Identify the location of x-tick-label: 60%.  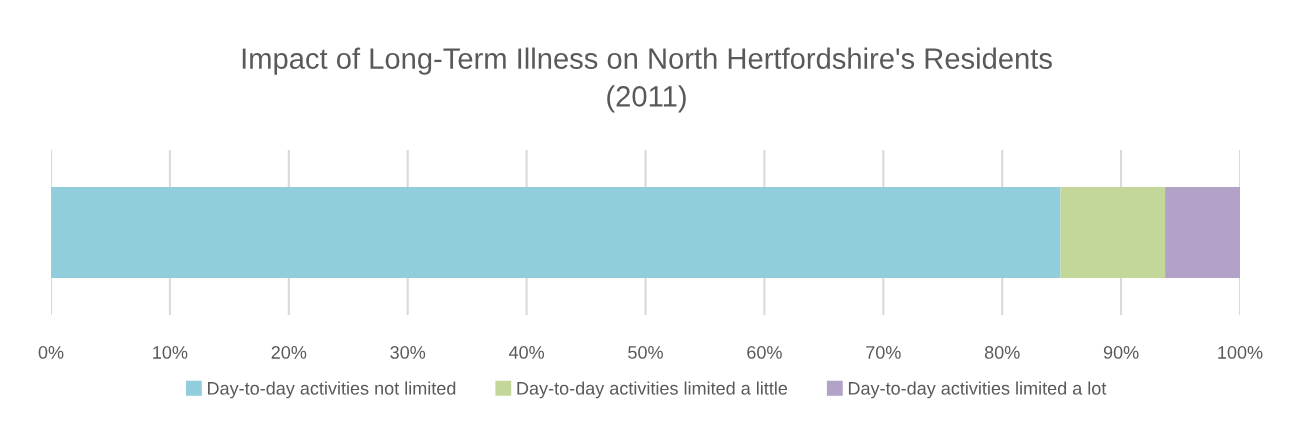
(764, 352).